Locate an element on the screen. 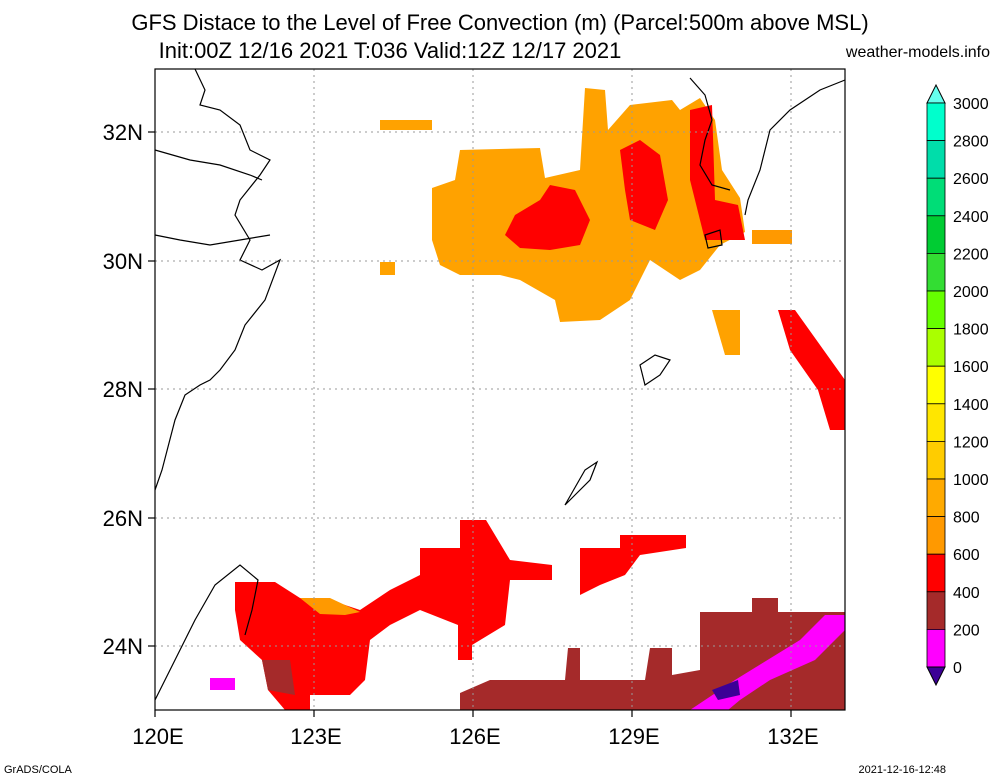  lon-label-126e: 126E is located at coordinates (474, 736).